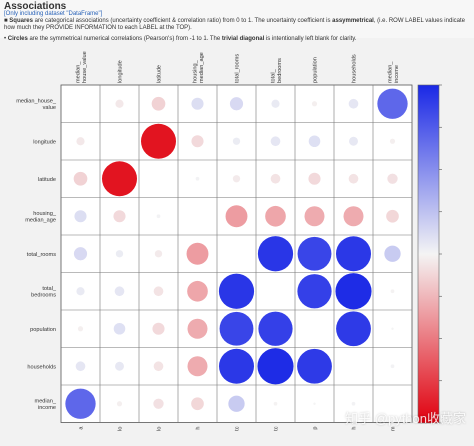  Describe the element at coordinates (158, 366) in the screenshot. I see `correlation-circle-households-latitude` at that location.